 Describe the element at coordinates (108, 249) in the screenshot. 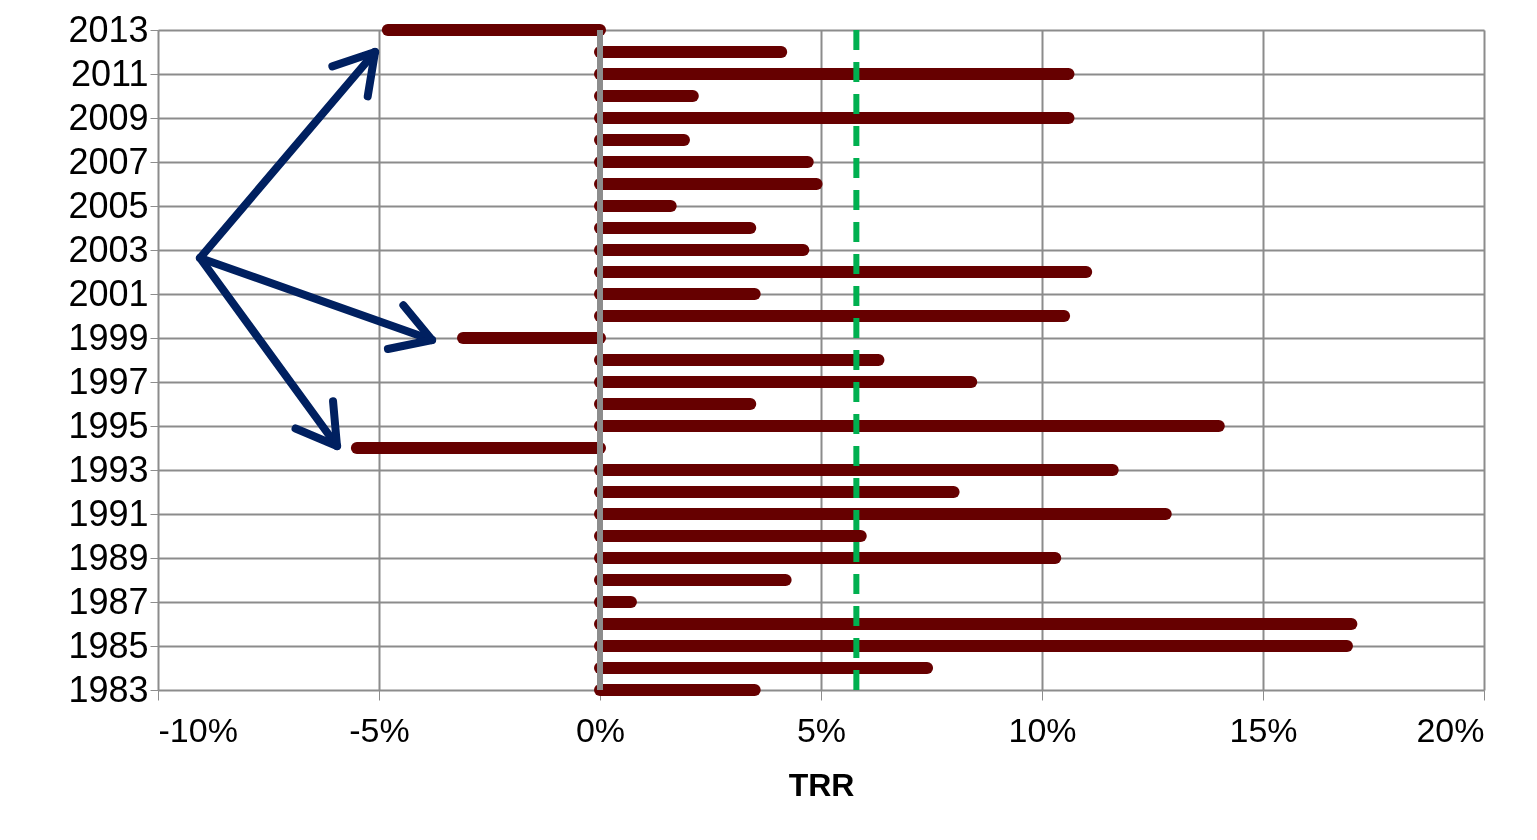

I see `y-tick-label: 2003` at that location.